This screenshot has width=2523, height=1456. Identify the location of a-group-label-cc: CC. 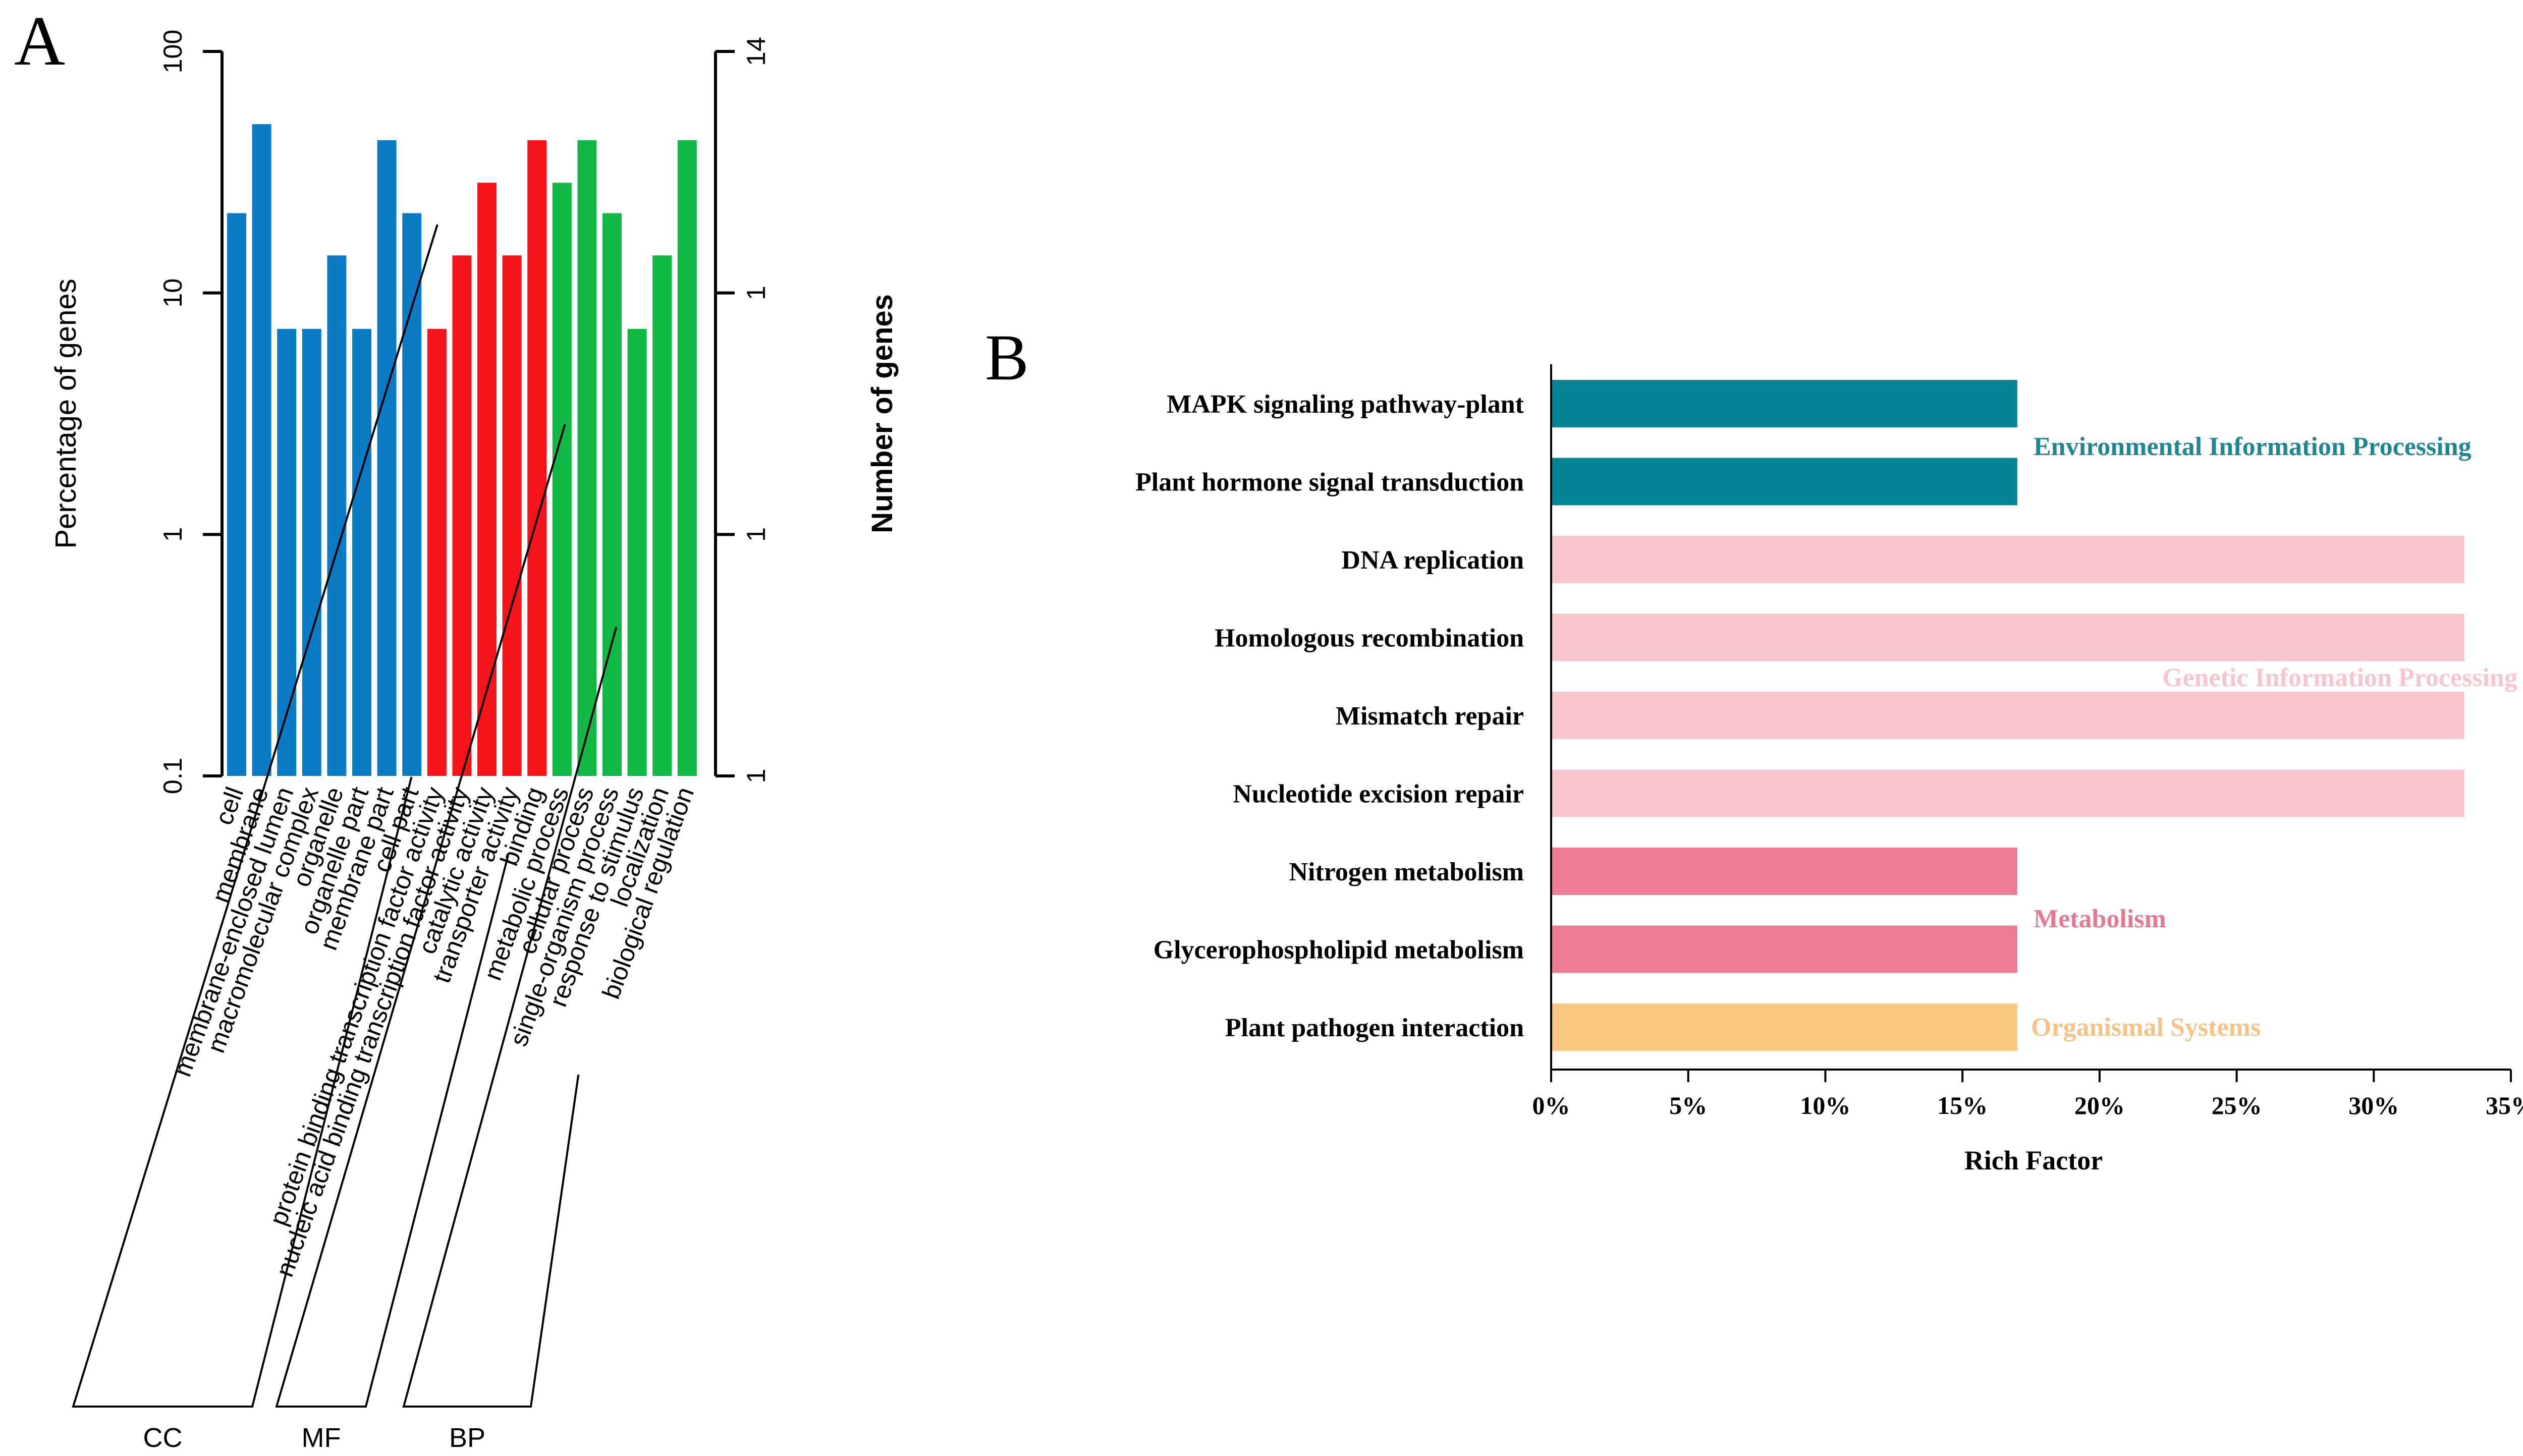
(163, 1438).